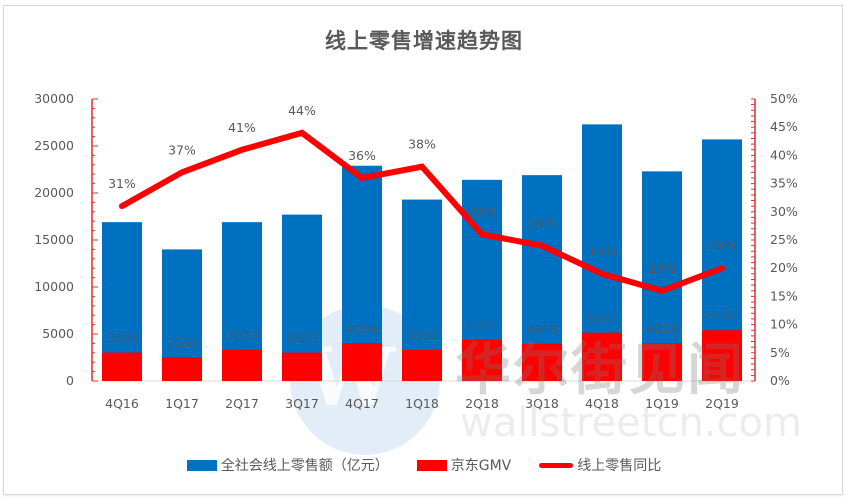  What do you see at coordinates (784, 267) in the screenshot?
I see `y-right-tick-label: 20%` at bounding box center [784, 267].